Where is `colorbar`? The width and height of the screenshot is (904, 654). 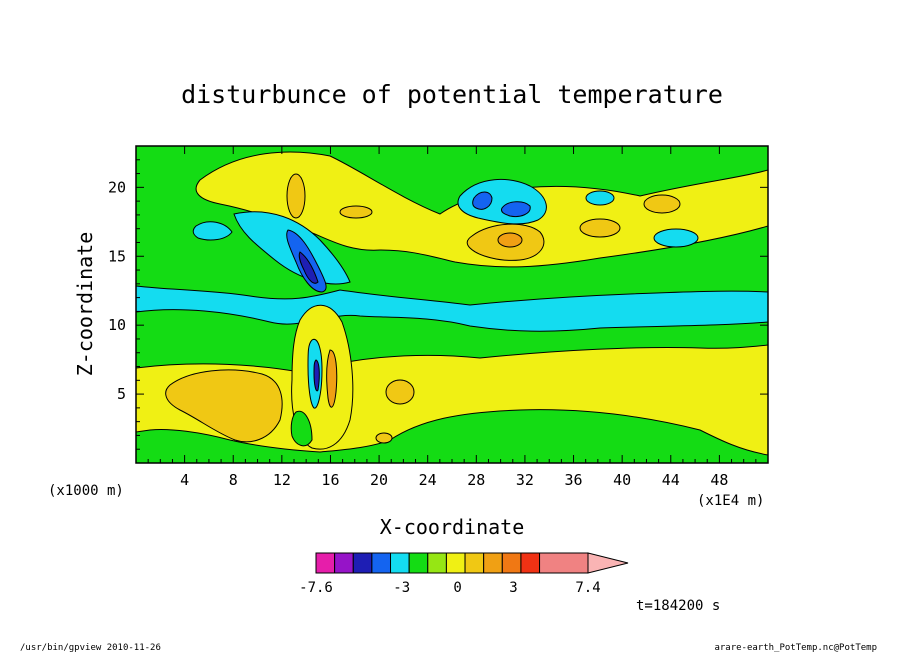
colorbar is located at coordinates (472, 563).